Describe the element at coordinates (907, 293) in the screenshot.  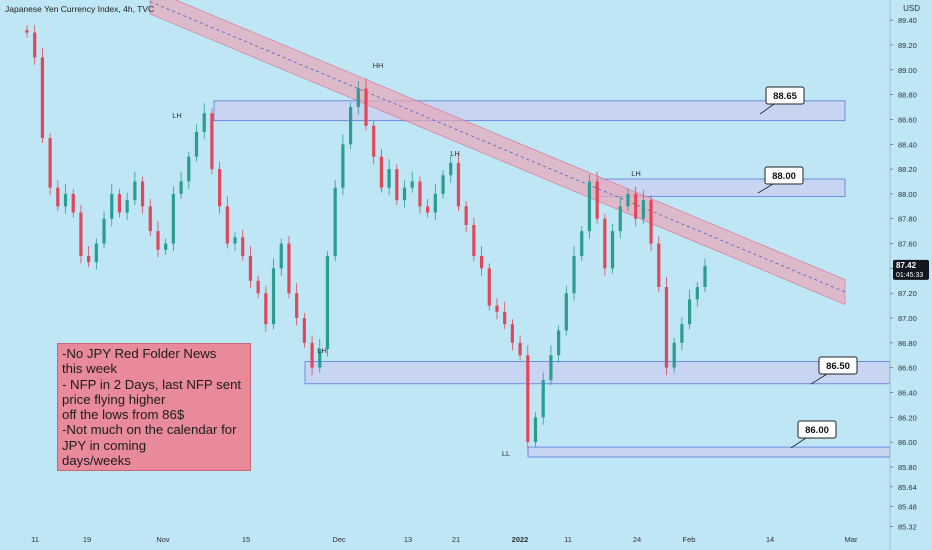
I see `y-tick-label: 87.20` at that location.